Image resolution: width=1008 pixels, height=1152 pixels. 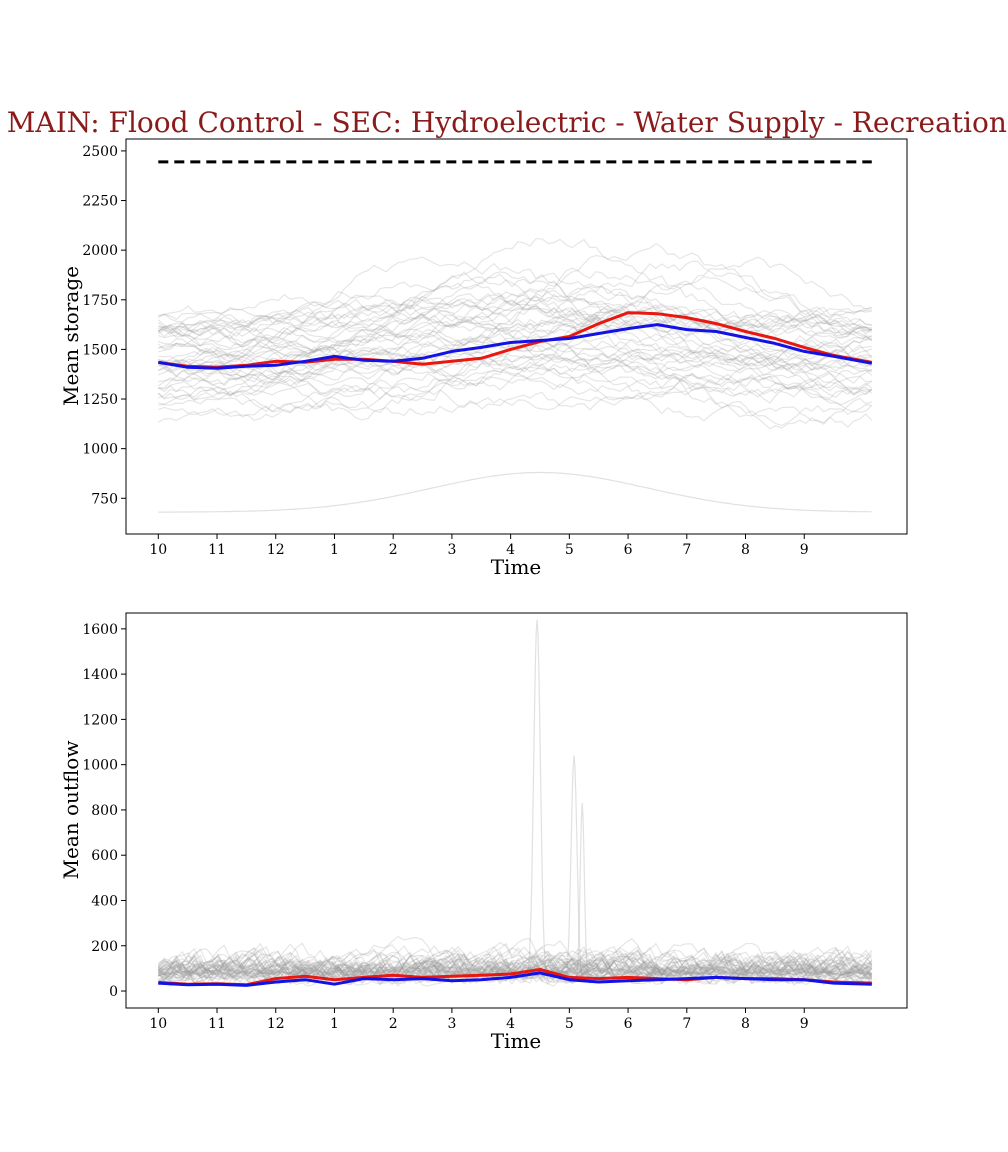 I want to click on y-tick-label: 2500, so click(x=100, y=152).